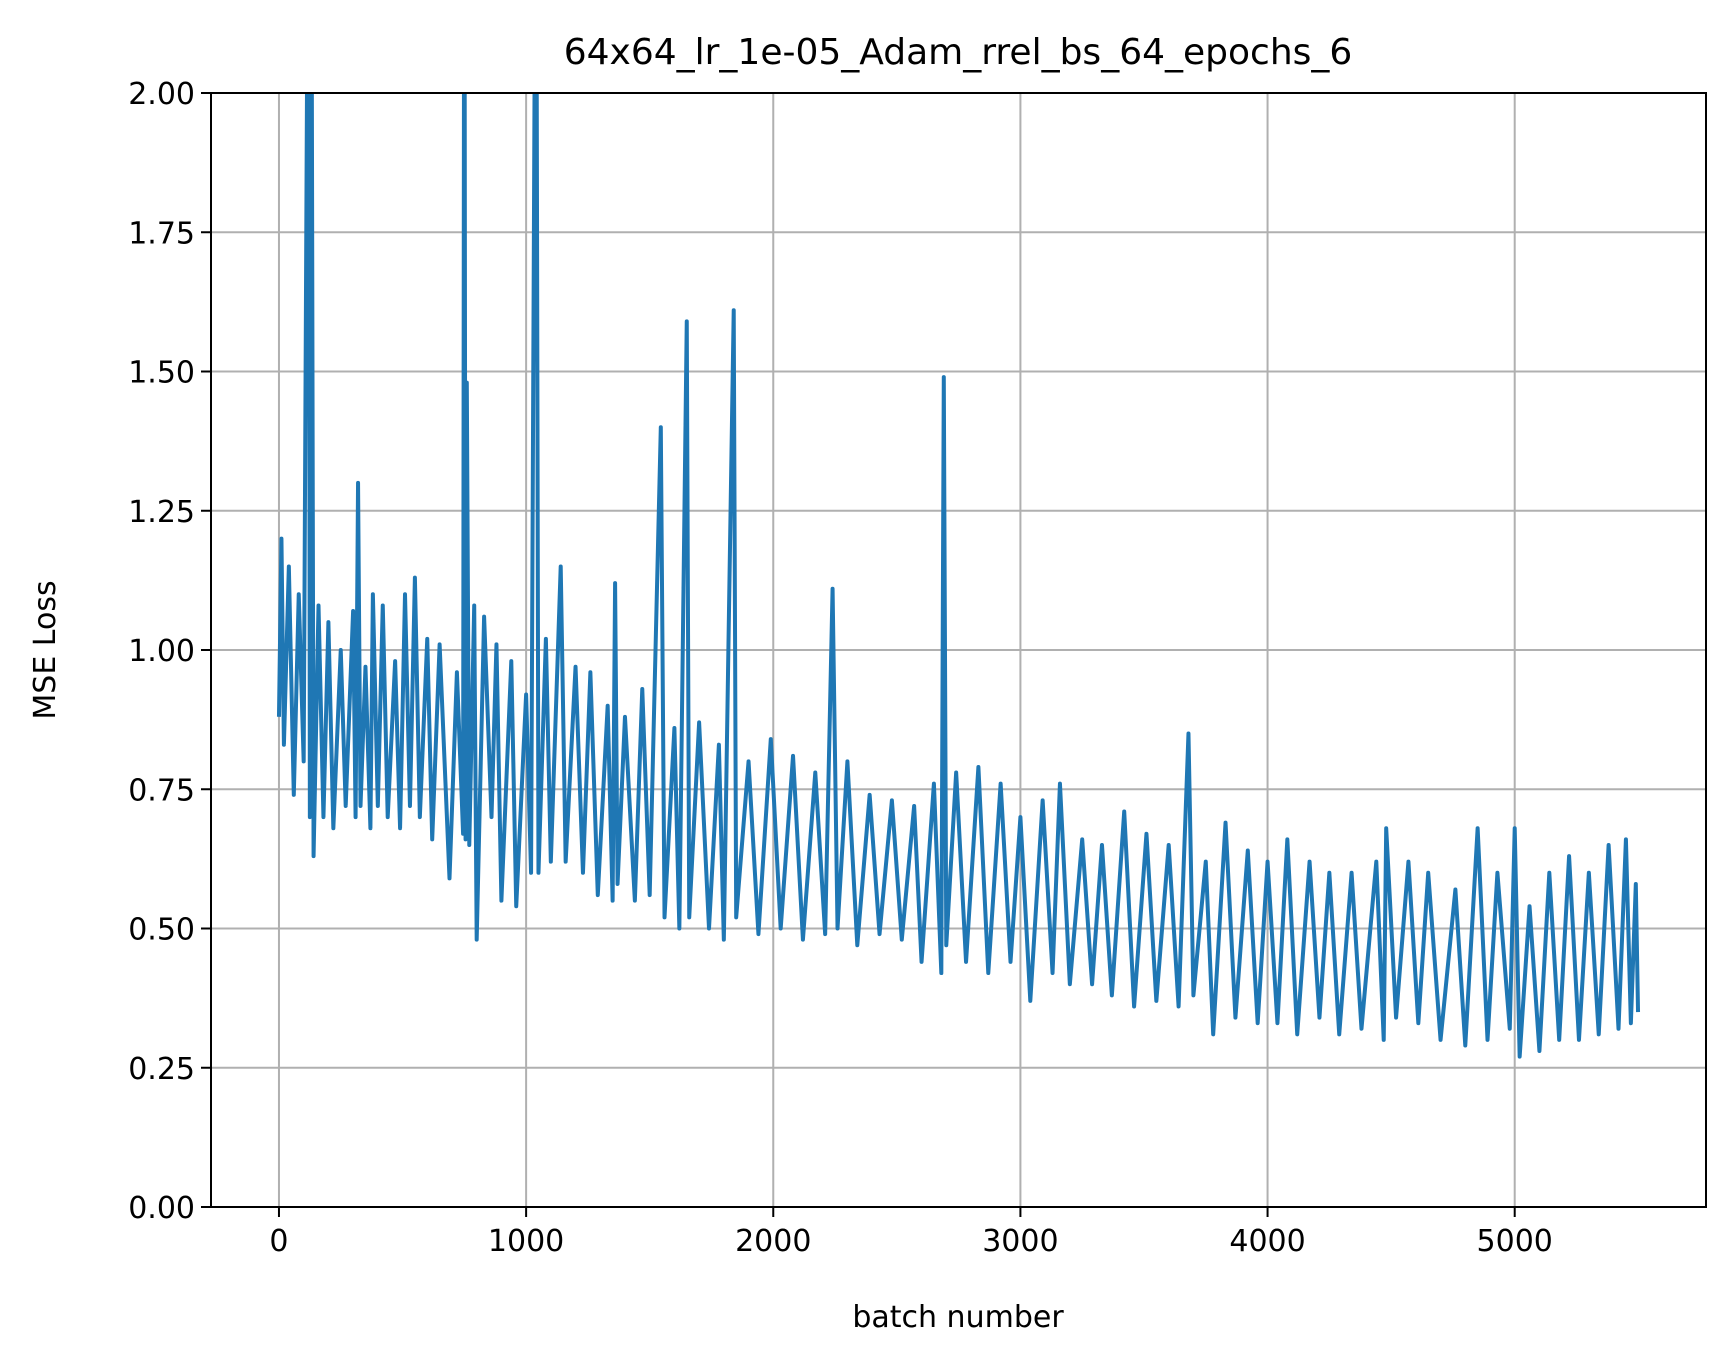 The width and height of the screenshot is (1732, 1361). I want to click on y-tick-label: 2.00, so click(161, 94).